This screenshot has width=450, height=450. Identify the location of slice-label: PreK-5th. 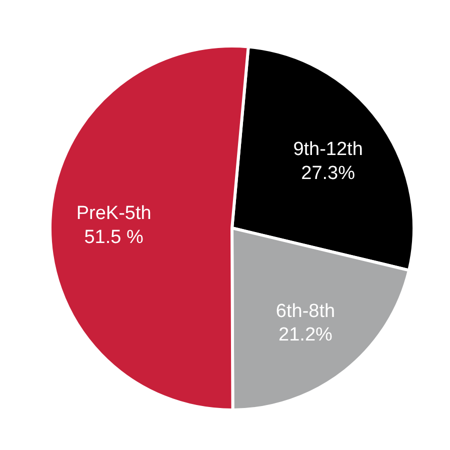
(114, 213).